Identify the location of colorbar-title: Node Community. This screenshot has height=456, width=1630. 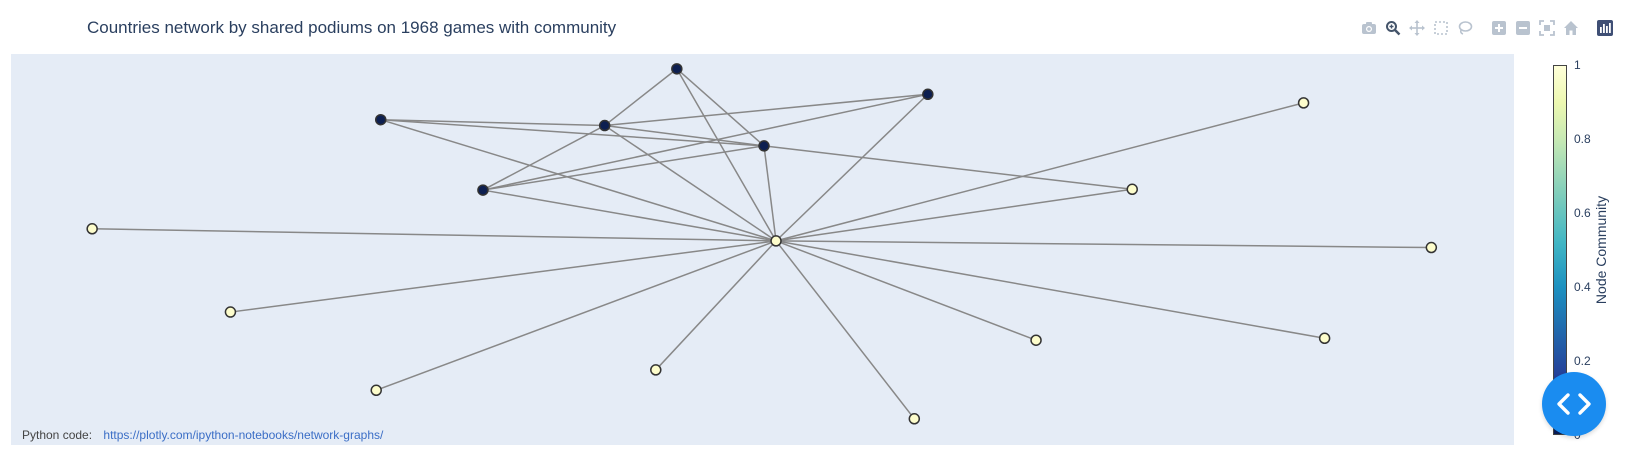
(1601, 250).